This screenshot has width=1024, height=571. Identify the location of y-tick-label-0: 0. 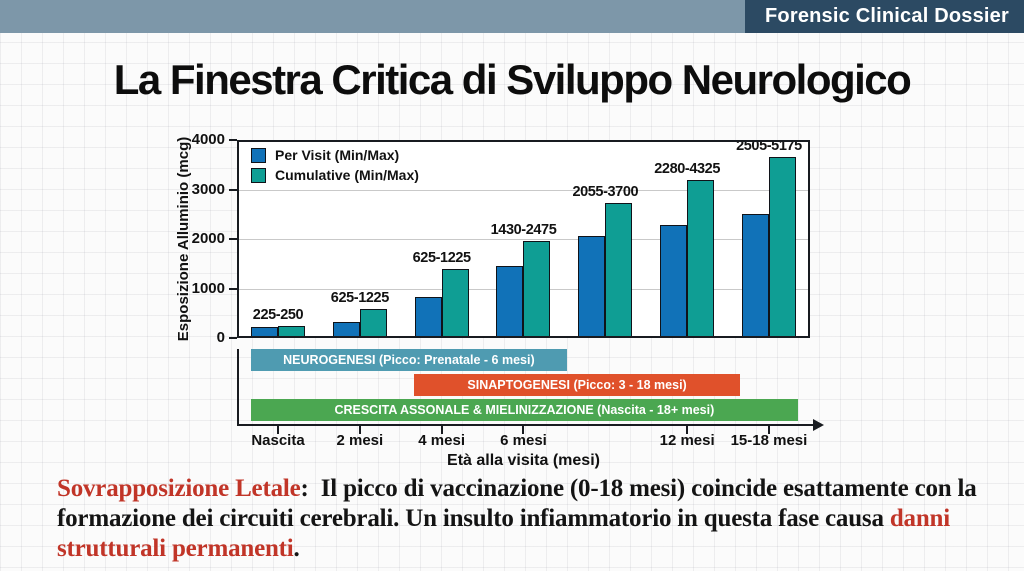
(220, 337).